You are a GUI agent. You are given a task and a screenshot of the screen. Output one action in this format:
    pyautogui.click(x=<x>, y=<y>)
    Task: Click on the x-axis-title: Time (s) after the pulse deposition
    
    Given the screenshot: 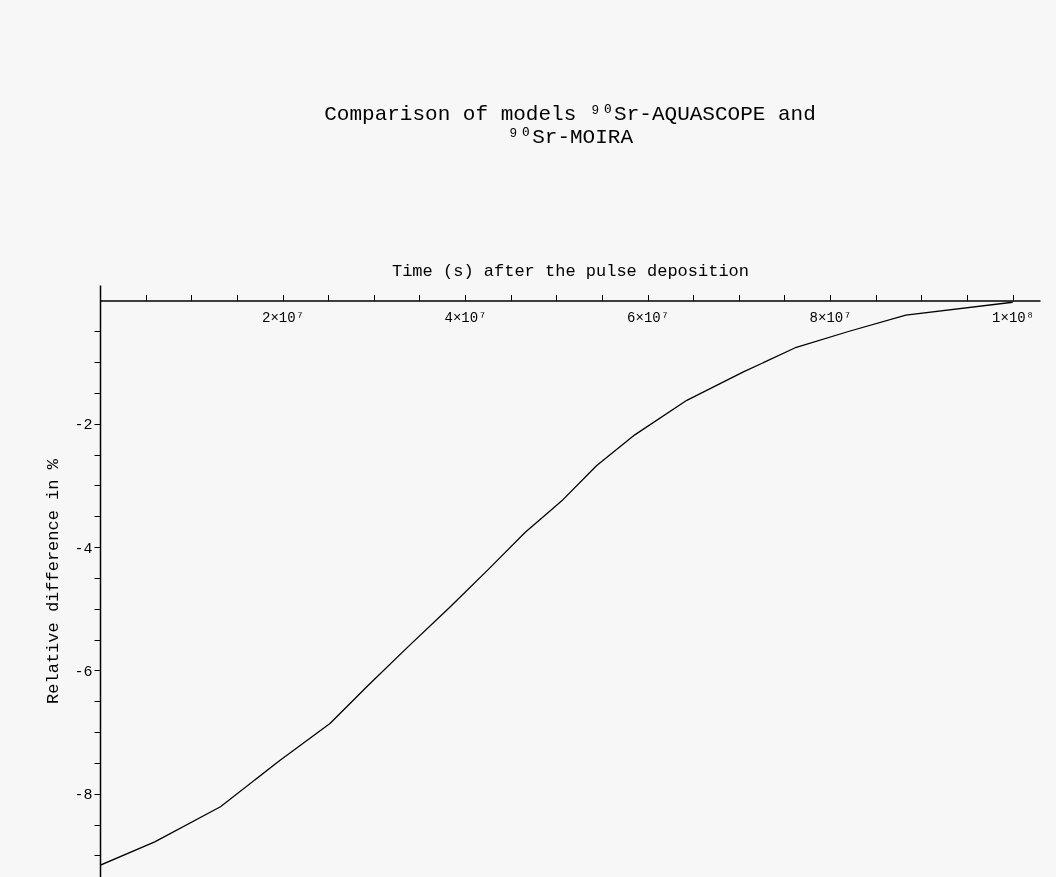 What is the action you would take?
    pyautogui.click(x=570, y=272)
    